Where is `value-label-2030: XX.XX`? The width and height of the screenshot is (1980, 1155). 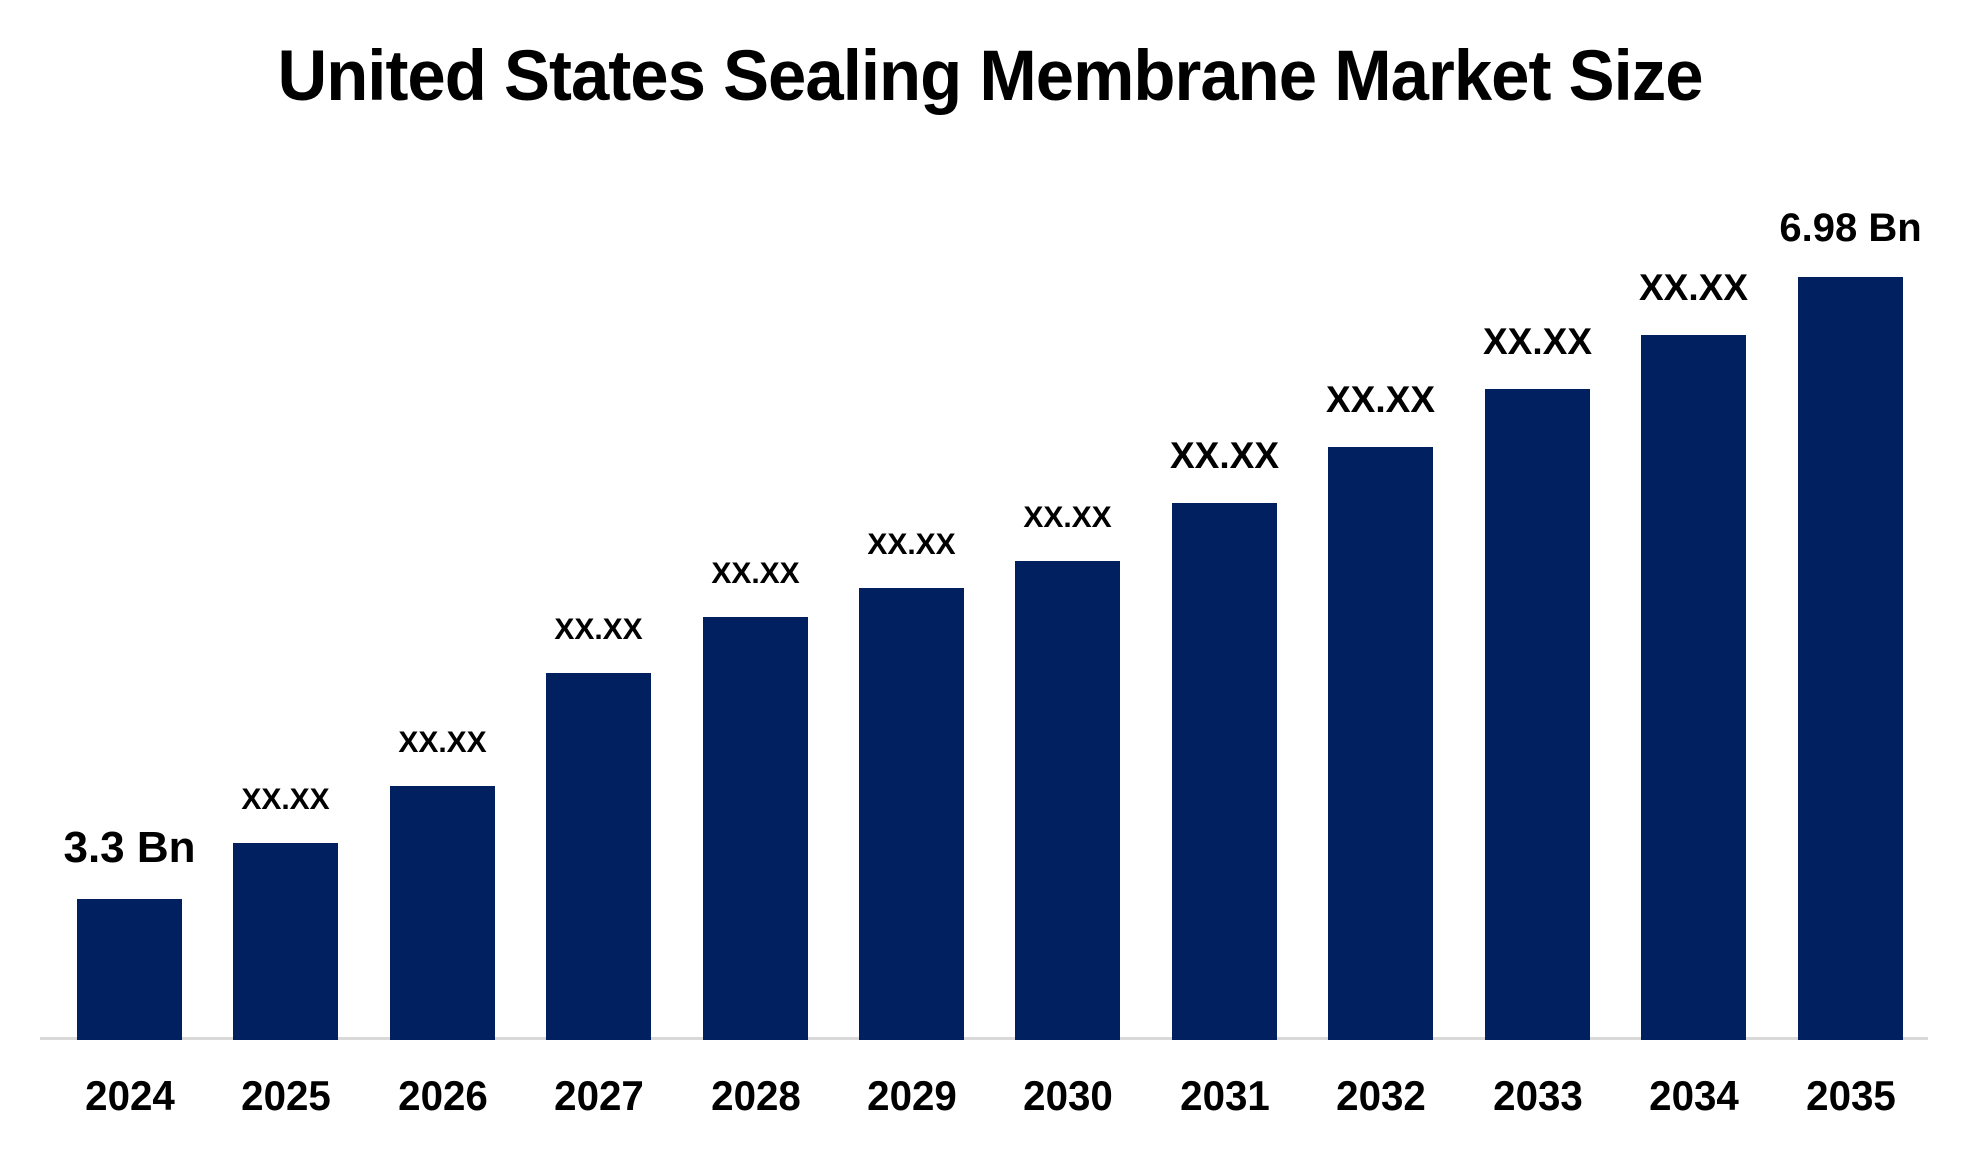
value-label-2030: XX.XX is located at coordinates (1067, 517).